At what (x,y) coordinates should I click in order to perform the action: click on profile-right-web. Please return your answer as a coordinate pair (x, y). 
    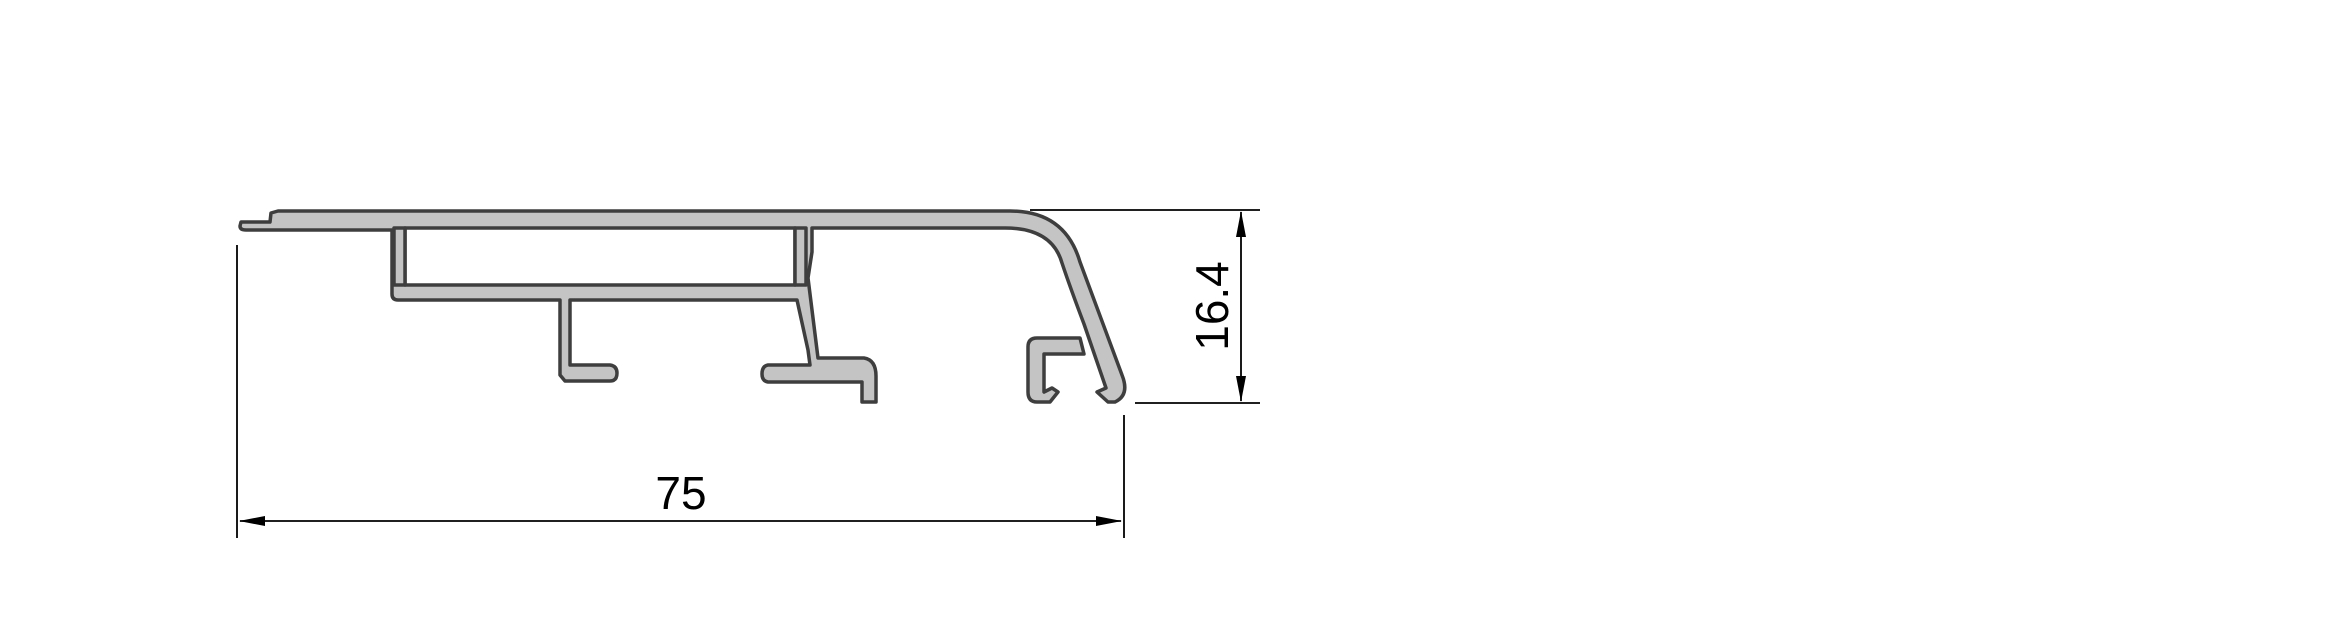
    Looking at the image, I should click on (800, 256).